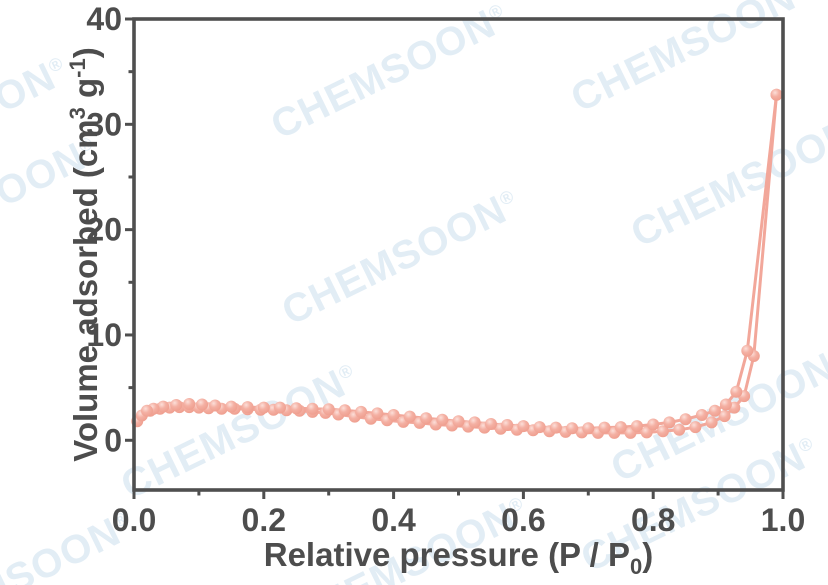 This screenshot has width=828, height=585. I want to click on y-tick-label: 0, so click(113, 440).